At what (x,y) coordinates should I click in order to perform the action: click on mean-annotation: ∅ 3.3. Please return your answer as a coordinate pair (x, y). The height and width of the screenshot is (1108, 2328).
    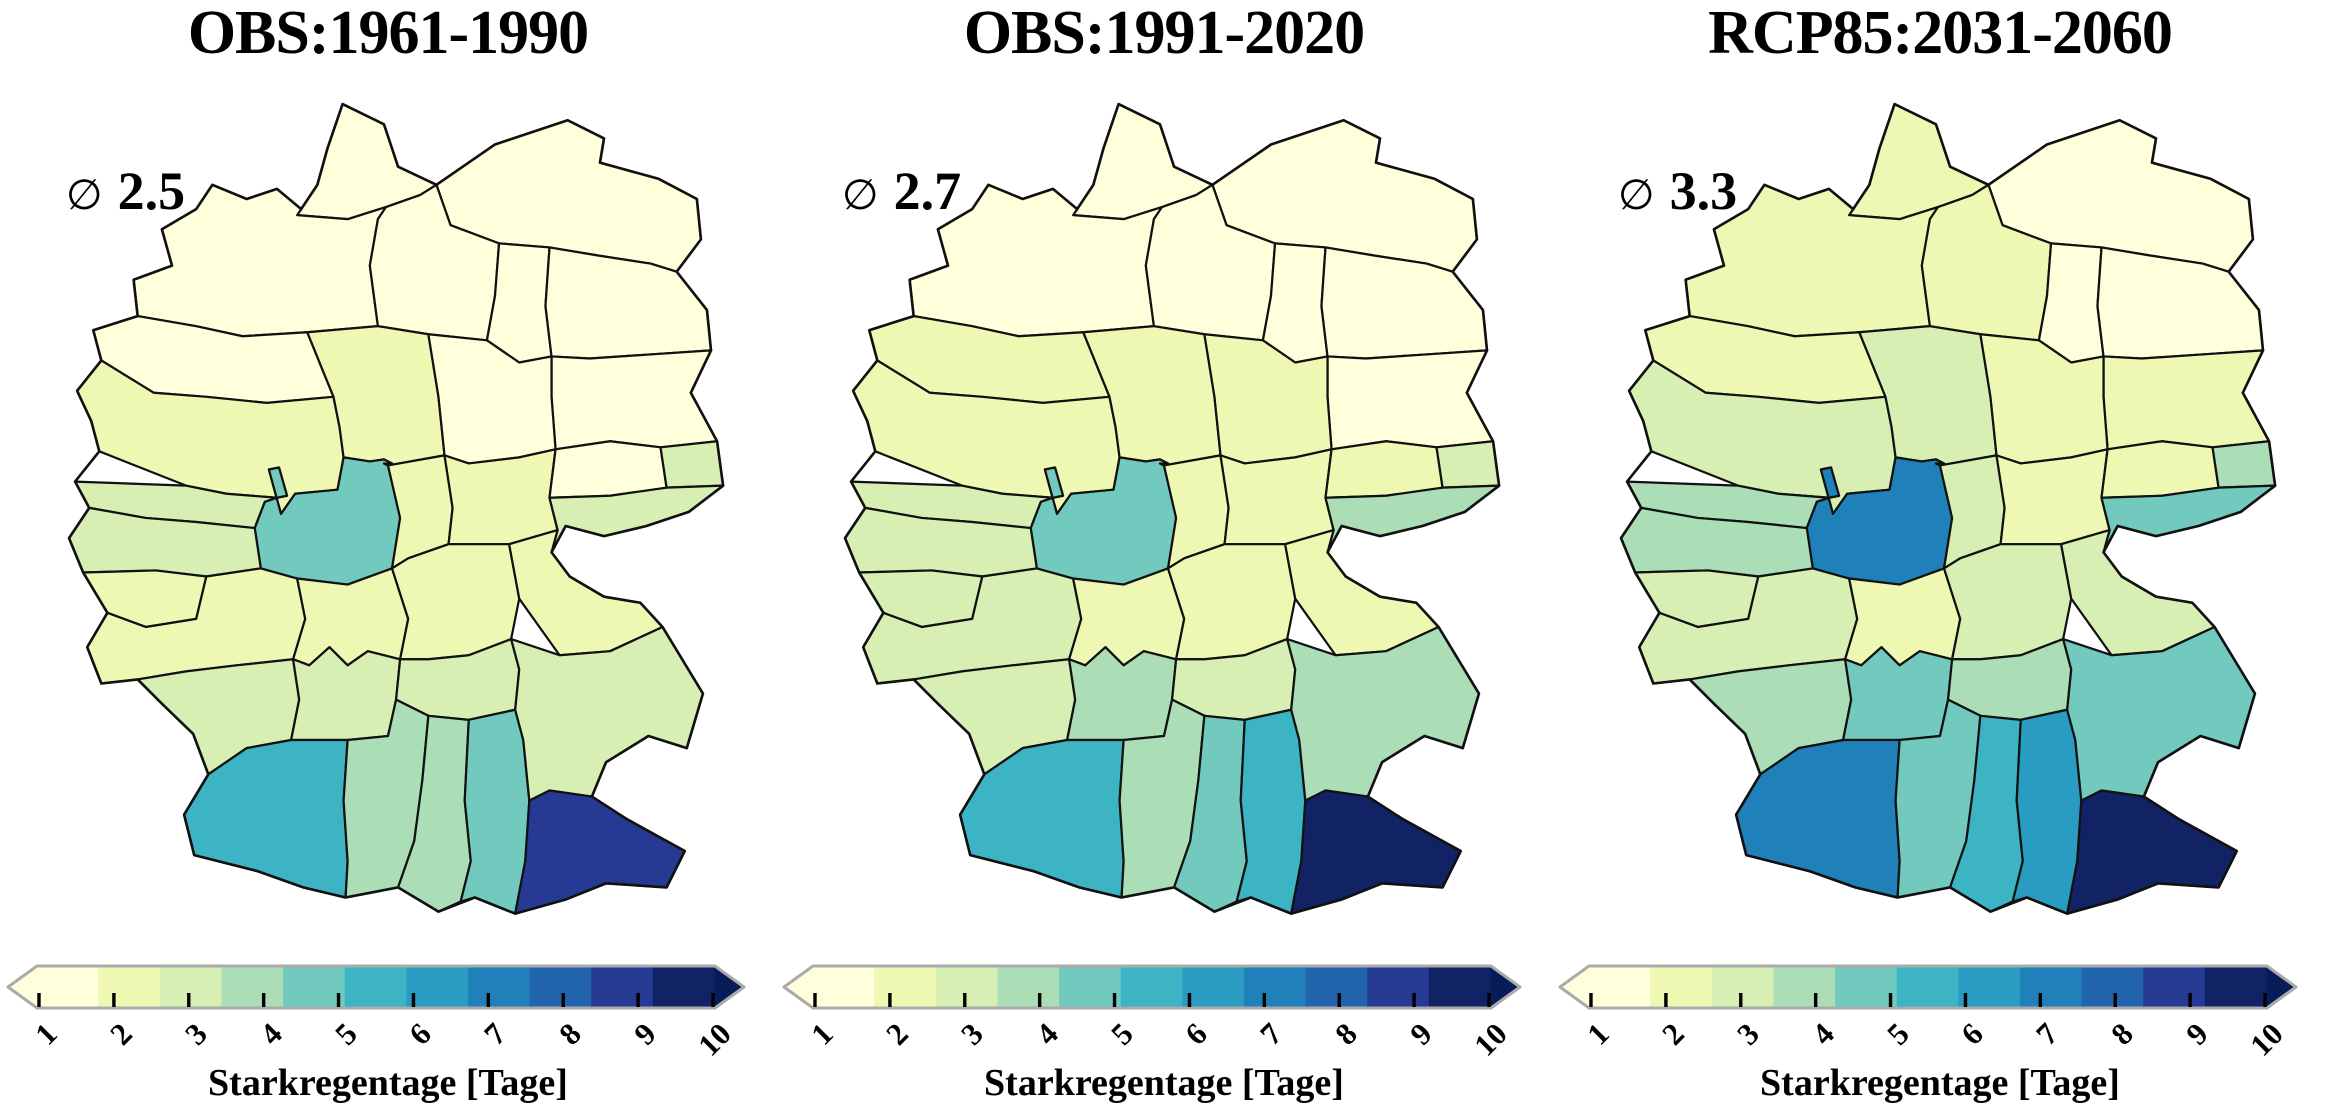
    Looking at the image, I should click on (1677, 191).